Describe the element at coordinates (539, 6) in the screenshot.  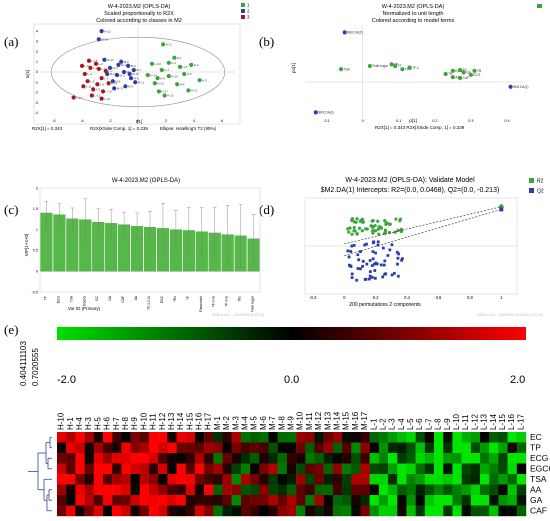
I see `b-legend-swatch` at that location.